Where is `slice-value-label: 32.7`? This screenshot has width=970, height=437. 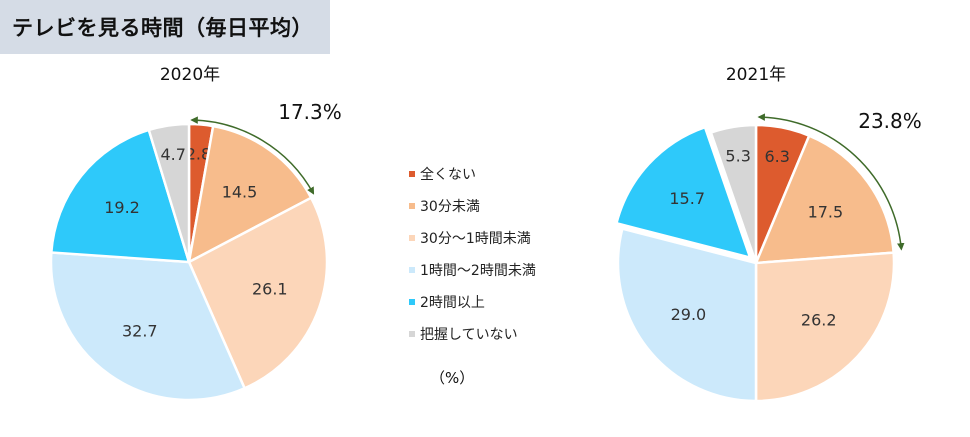
slice-value-label: 32.7 is located at coordinates (140, 331).